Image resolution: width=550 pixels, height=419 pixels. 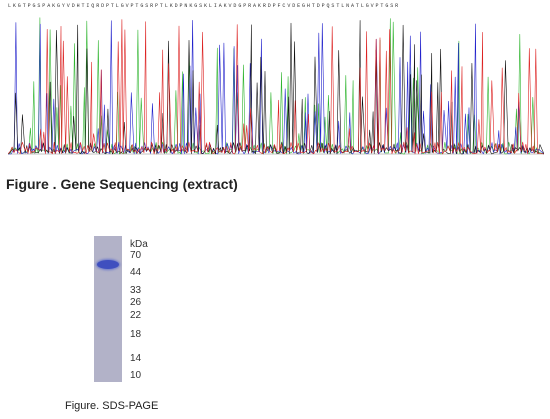 What do you see at coordinates (136, 375) in the screenshot?
I see `marker-label-10: 10` at bounding box center [136, 375].